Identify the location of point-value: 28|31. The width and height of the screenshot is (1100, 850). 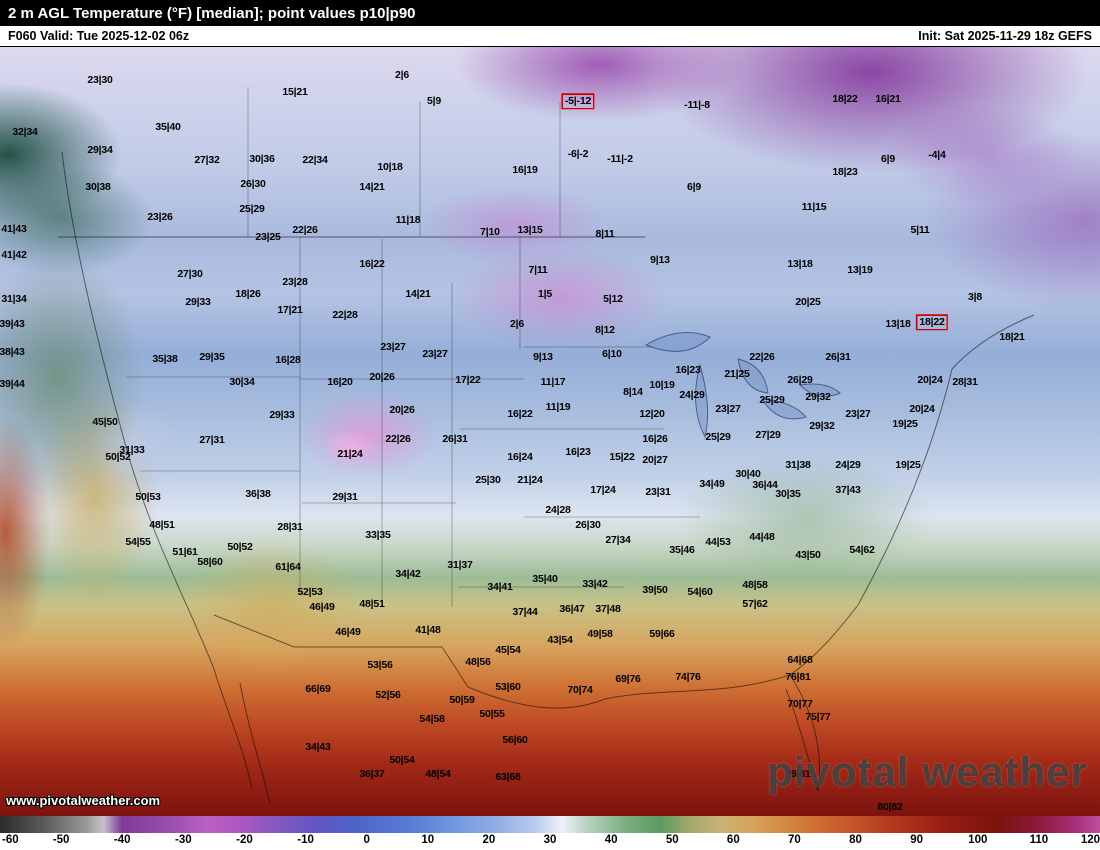
(965, 381).